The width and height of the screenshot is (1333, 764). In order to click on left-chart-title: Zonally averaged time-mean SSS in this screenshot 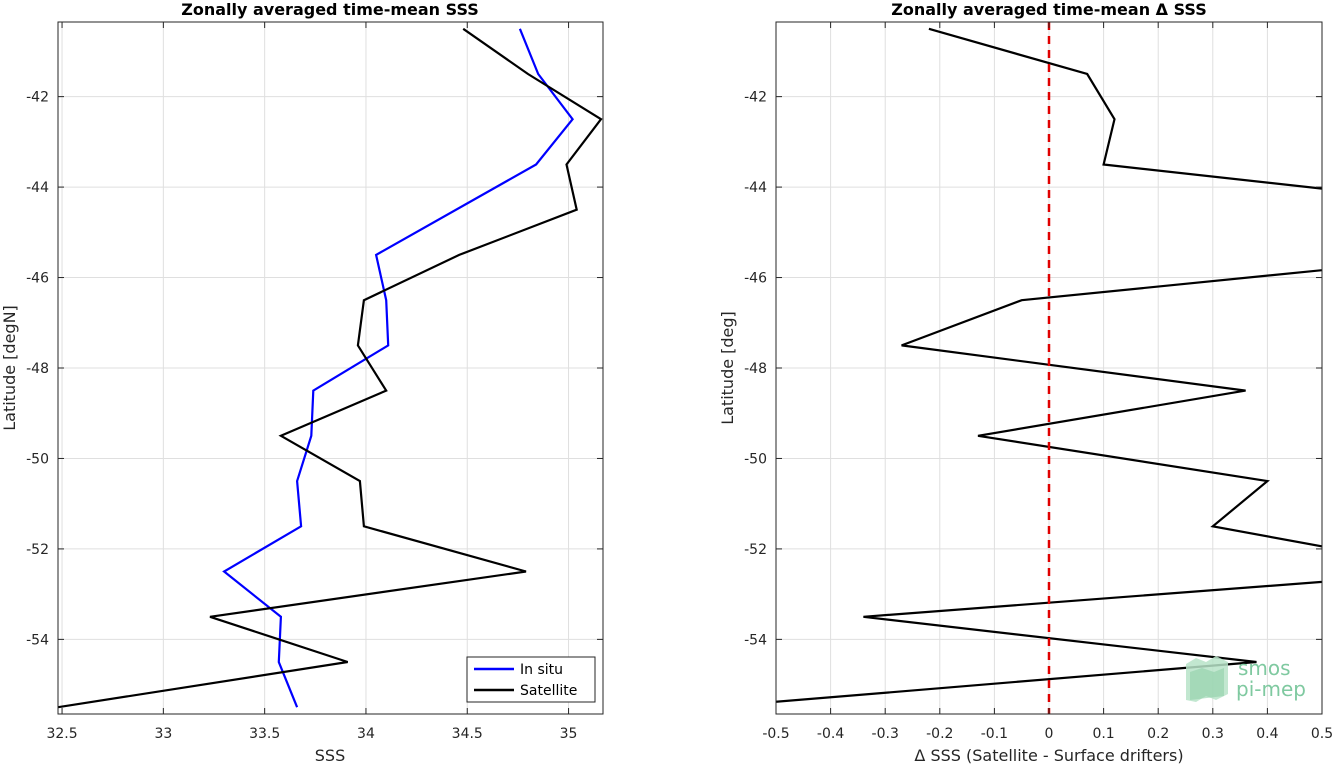, I will do `click(330, 9)`.